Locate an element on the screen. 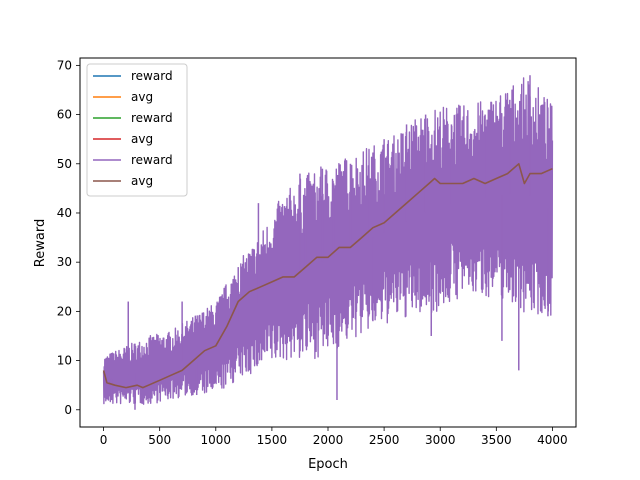  x-axis-label: Epoch is located at coordinates (328, 464).